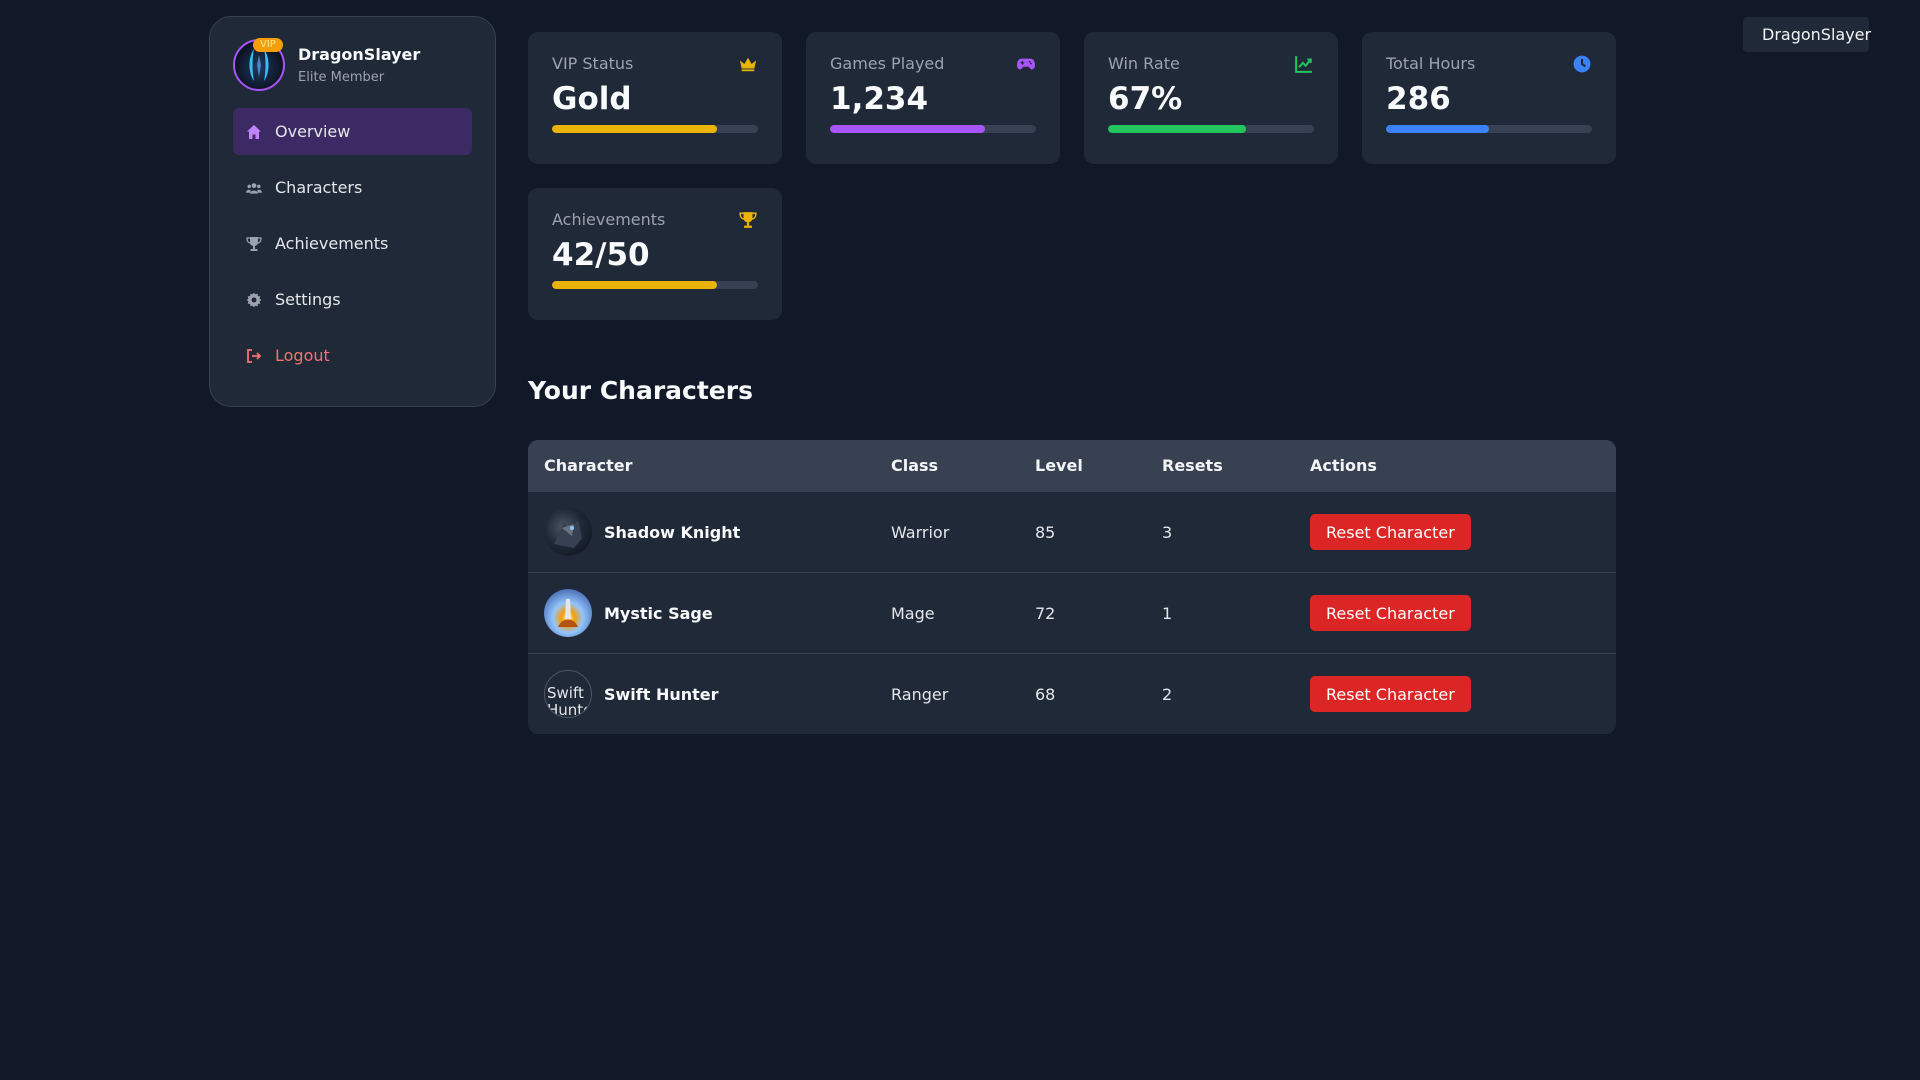  Describe the element at coordinates (748, 64) in the screenshot. I see `crown-icon` at that location.